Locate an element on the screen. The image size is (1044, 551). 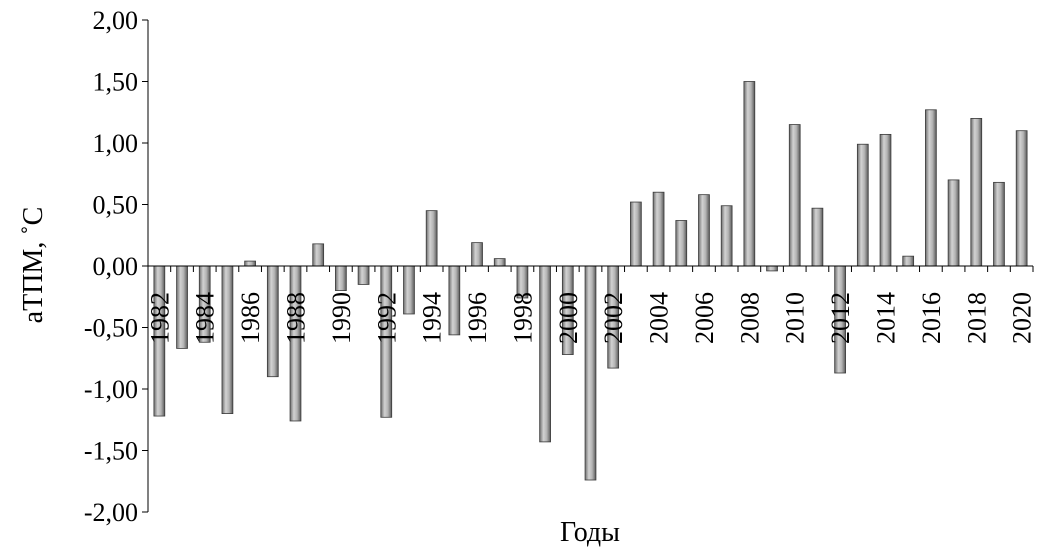
x-tick-label: 1992 is located at coordinates (386, 318).